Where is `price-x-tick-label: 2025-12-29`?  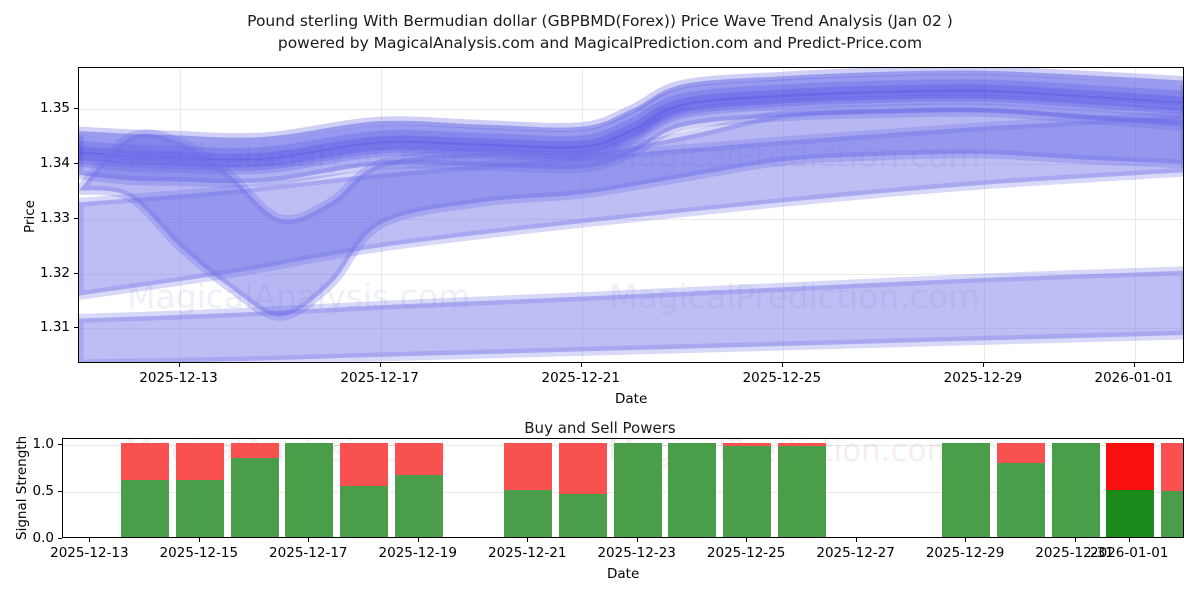
price-x-tick-label: 2025-12-29 is located at coordinates (983, 378).